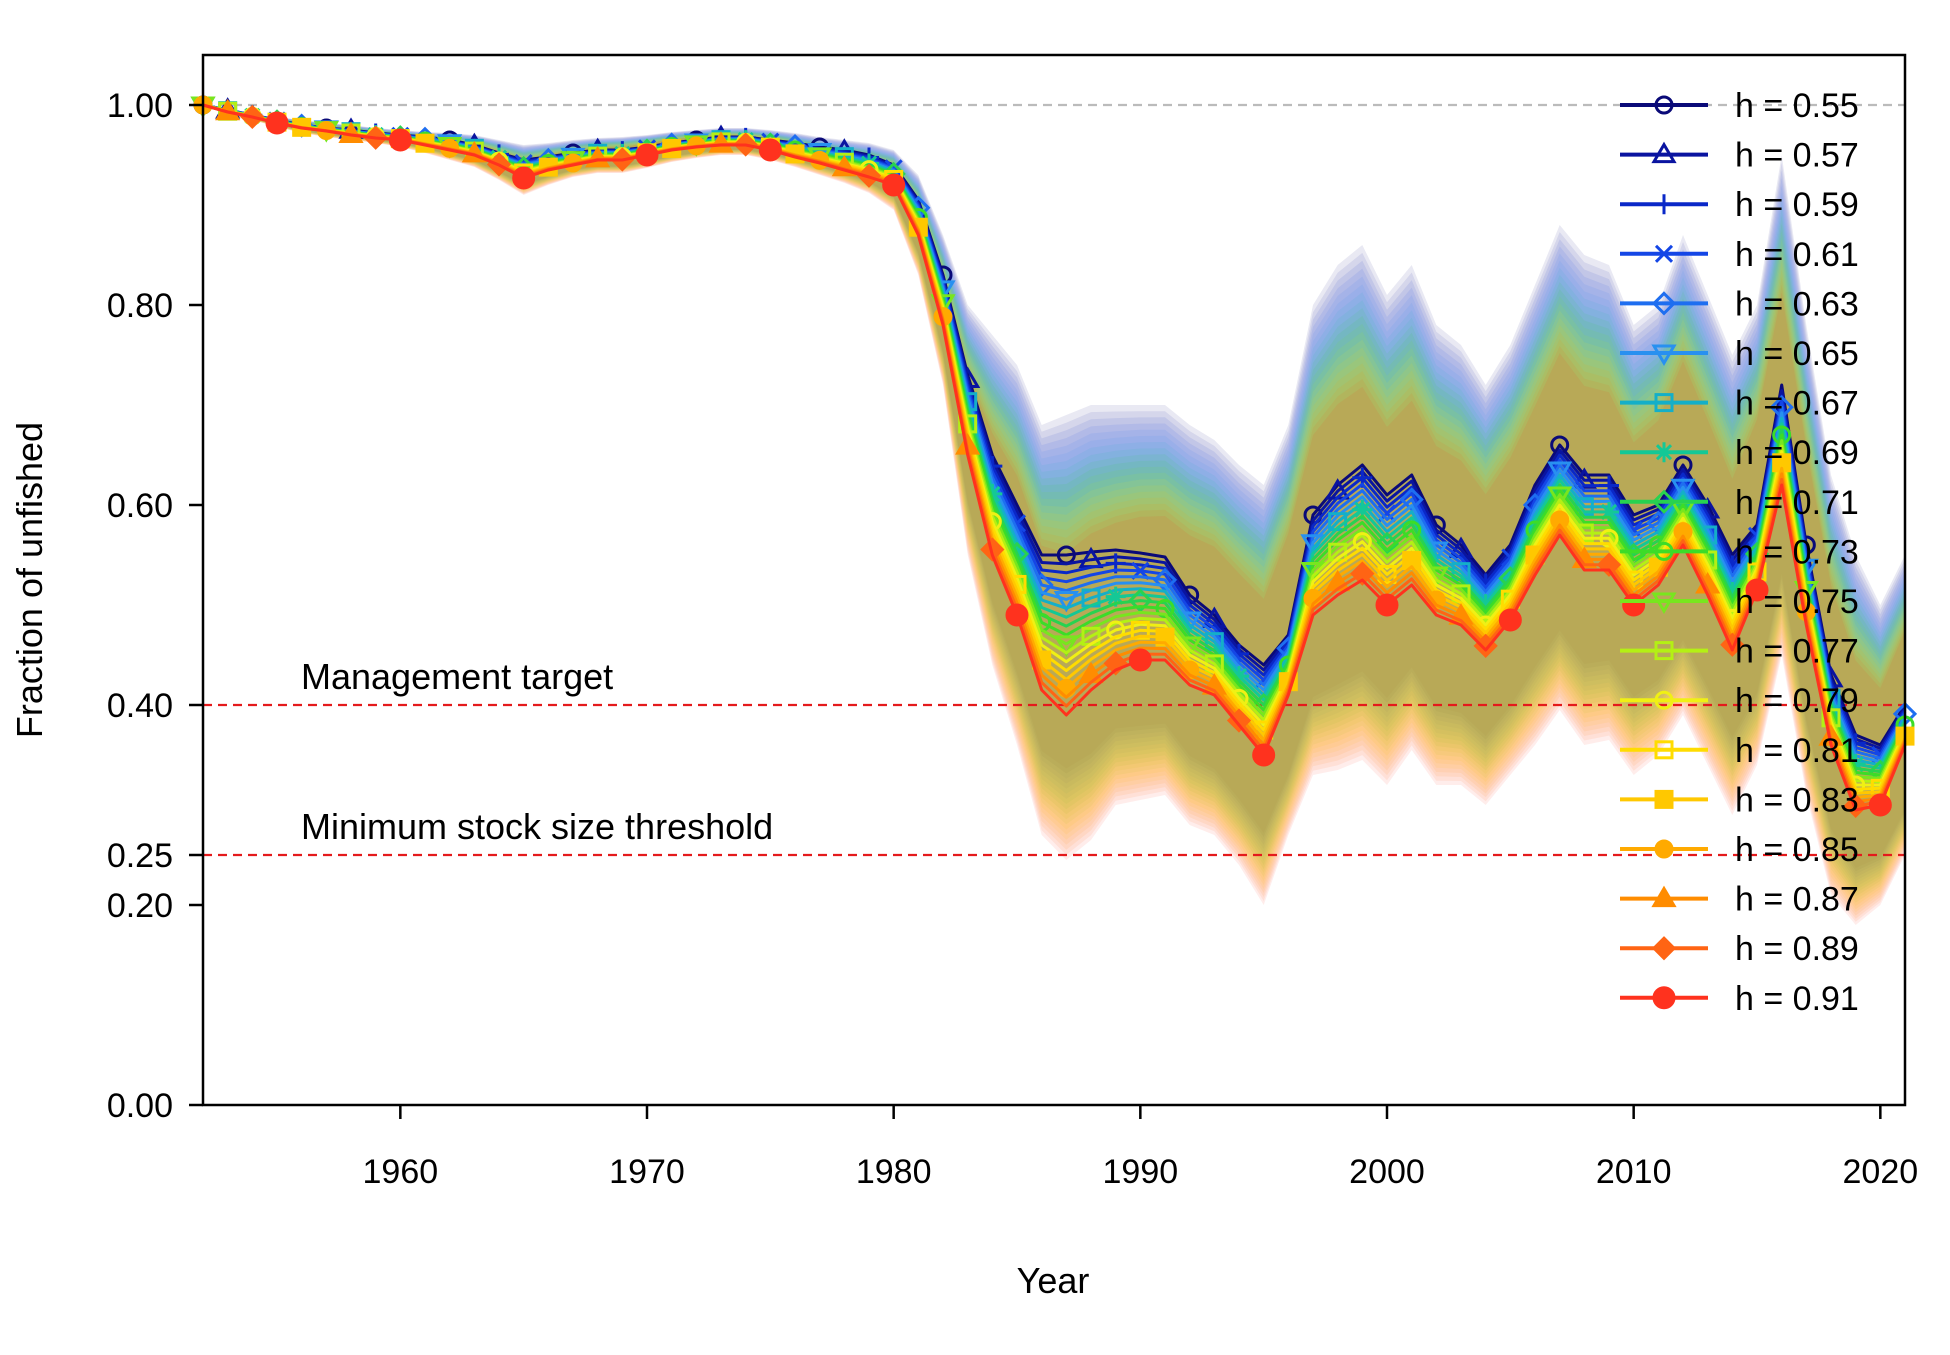 This screenshot has height=1355, width=1950. Describe the element at coordinates (1739, 949) in the screenshot. I see `legend-item: h = 0.89` at that location.